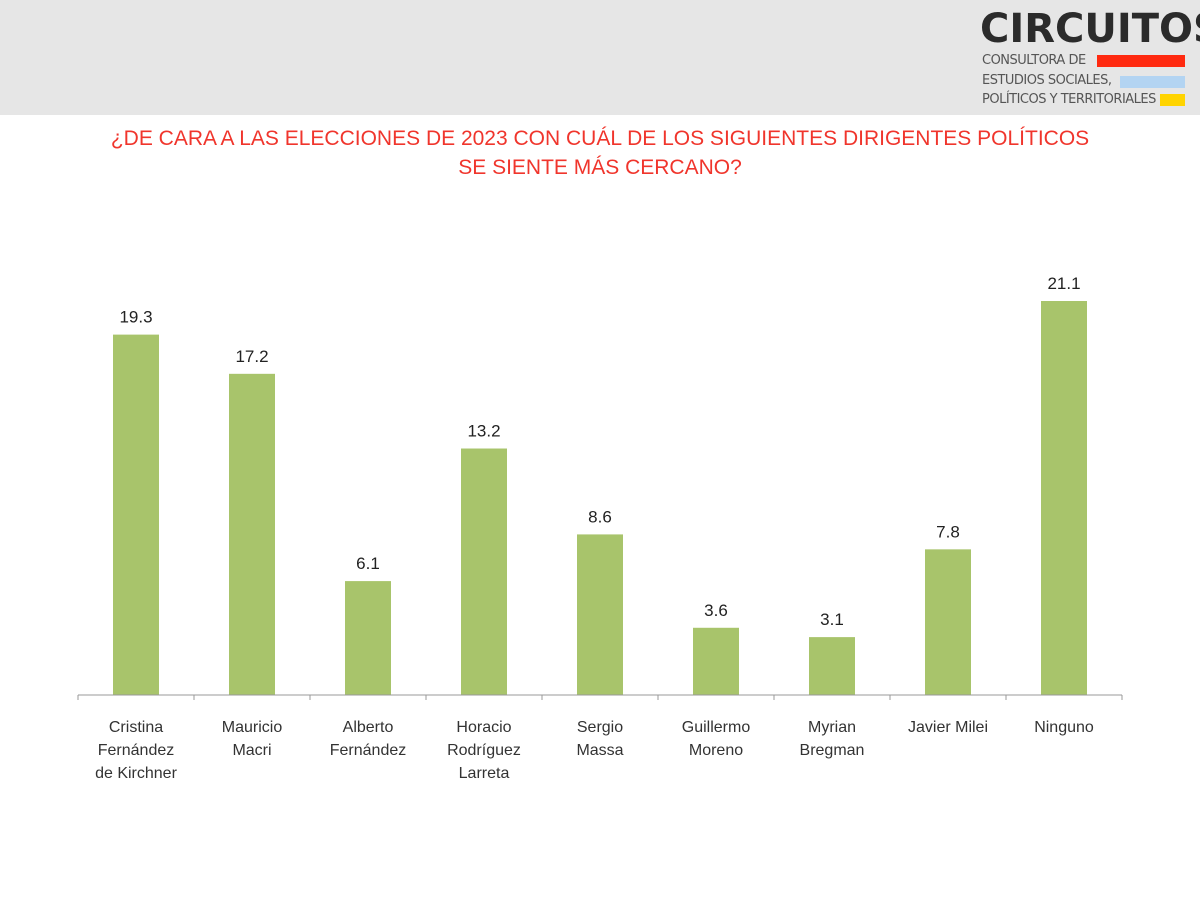 Image resolution: width=1200 pixels, height=900 pixels. I want to click on category-label: Alberto, so click(368, 727).